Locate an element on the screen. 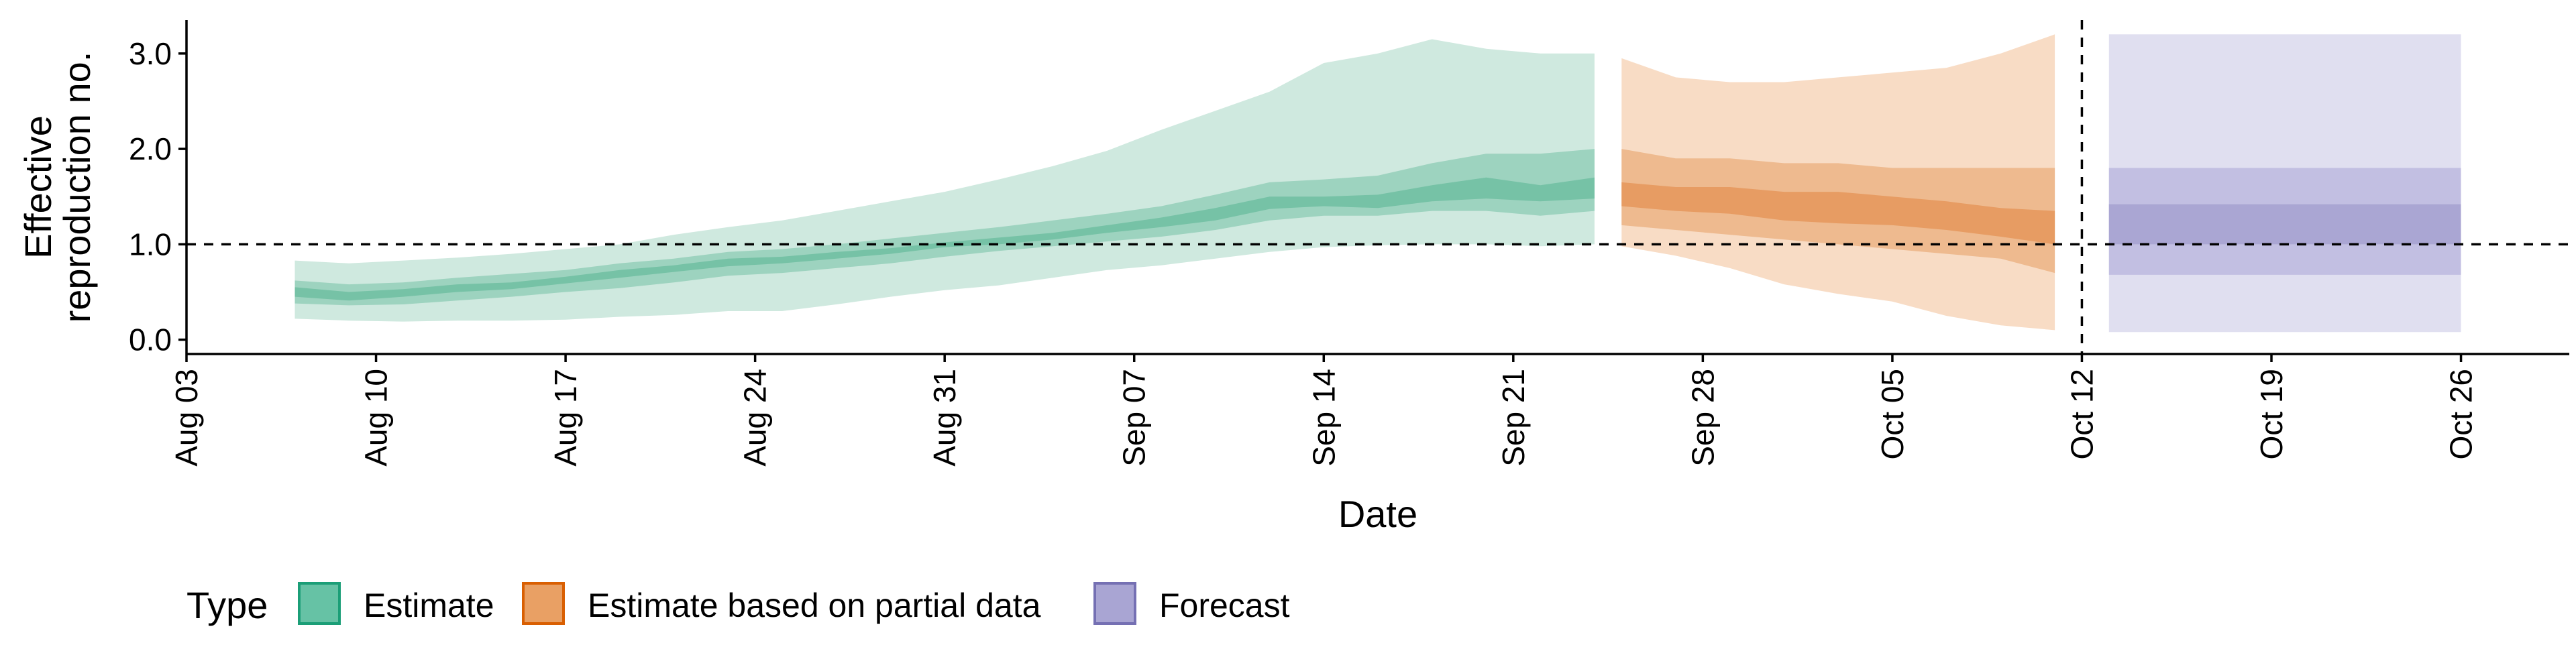  x-tick-label: Aug 03 is located at coordinates (186, 418).